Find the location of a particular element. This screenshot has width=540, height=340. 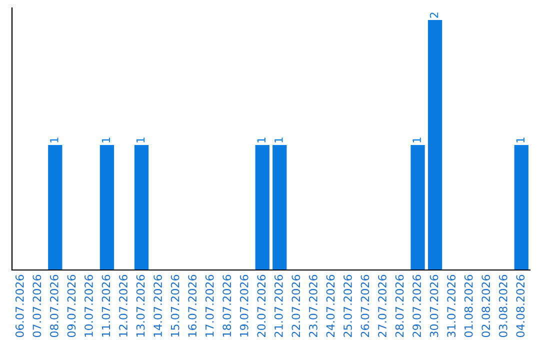

x-tick-label: 14.07.2026 is located at coordinates (158, 305).